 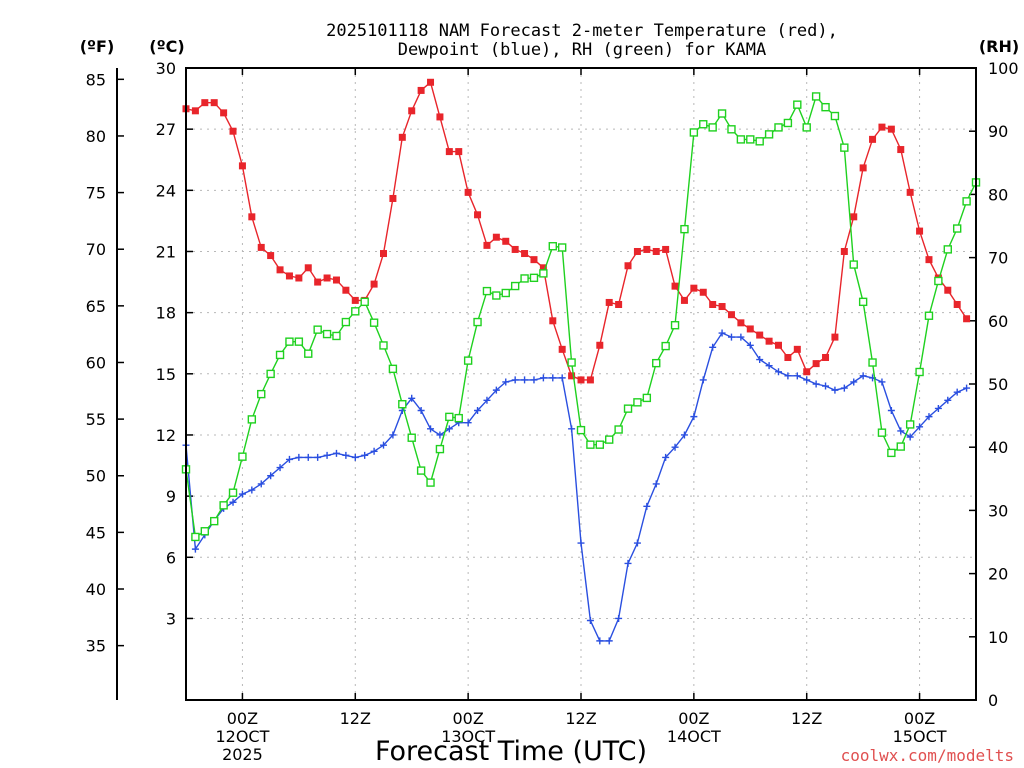 What do you see at coordinates (355, 718) in the screenshot?
I see `x-tick-label-time: 12Z` at bounding box center [355, 718].